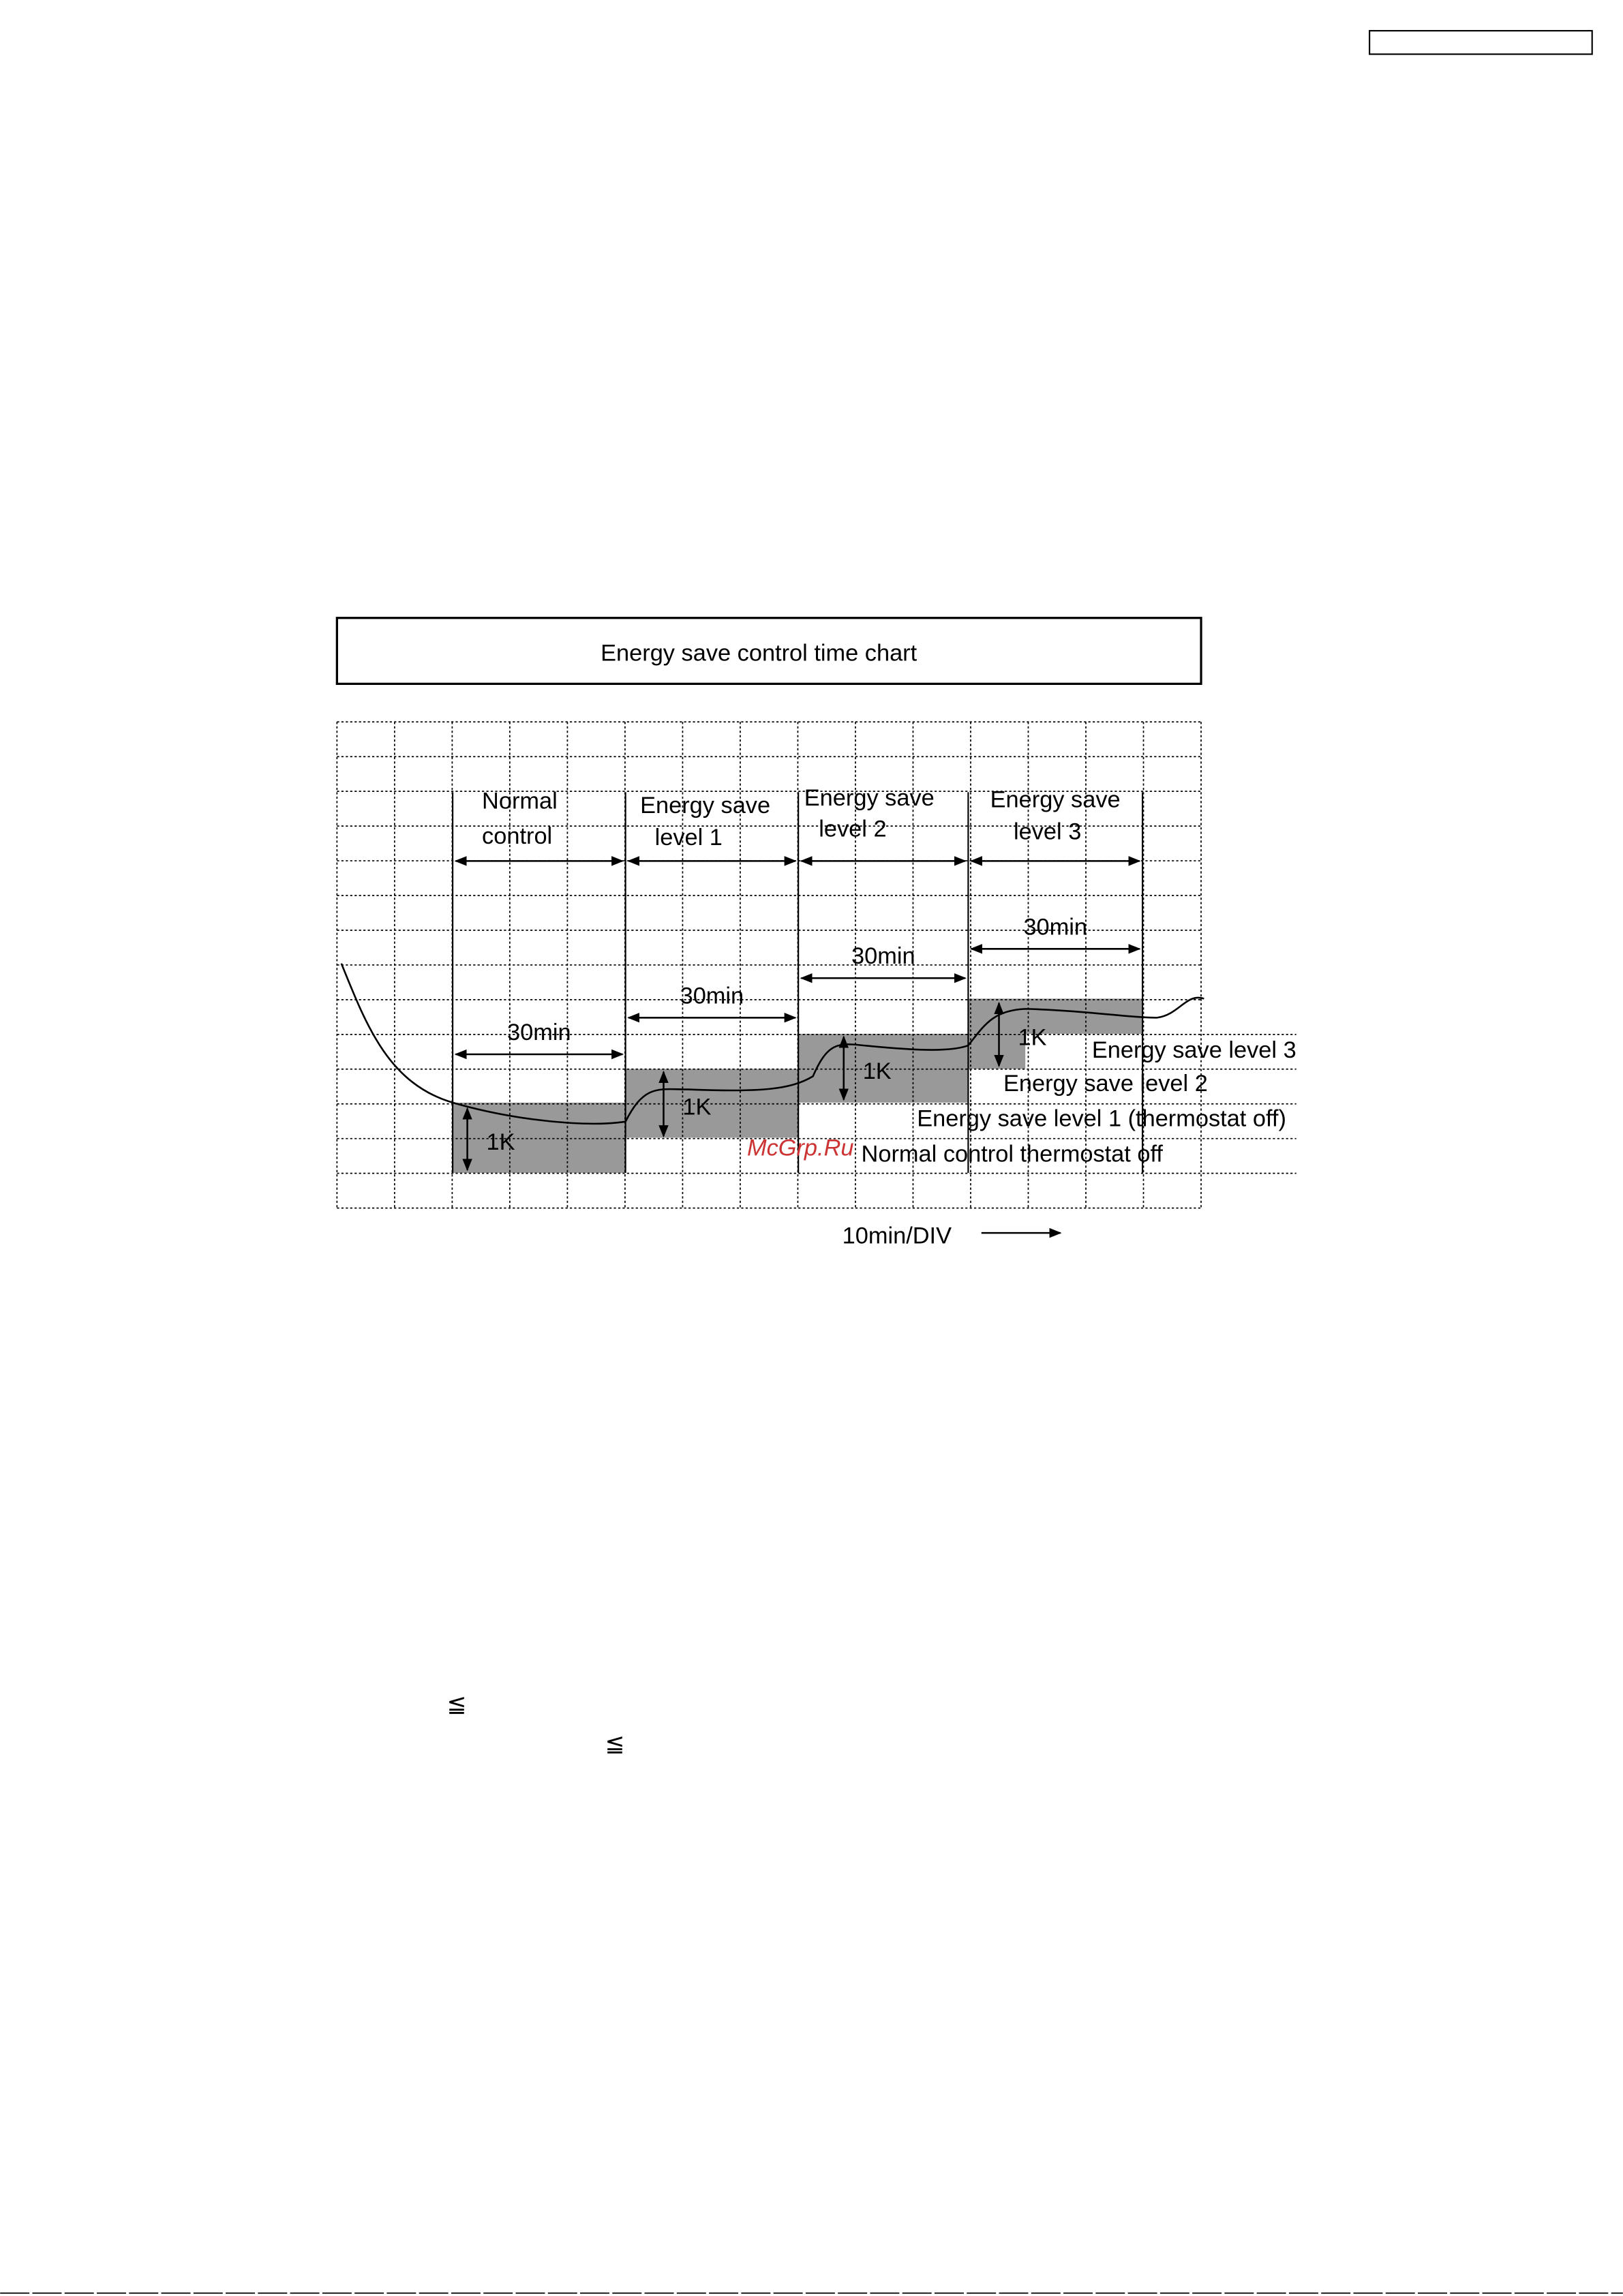  What do you see at coordinates (1013, 1154) in the screenshot?
I see `threshold-label: Normal control thermostat off` at bounding box center [1013, 1154].